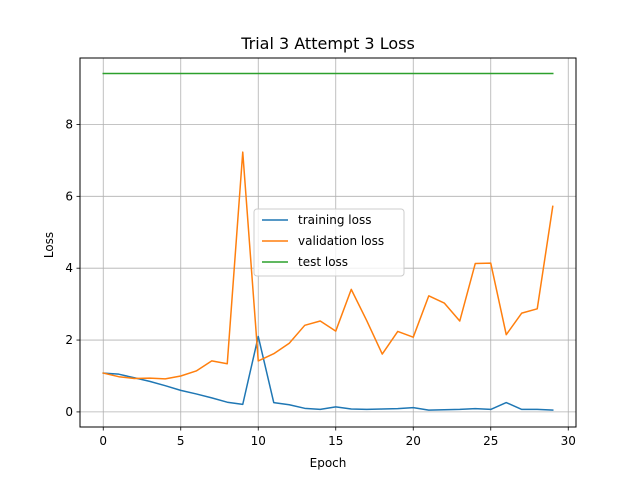 This screenshot has height=480, width=640. I want to click on legend-label-training-loss: training loss, so click(334, 220).